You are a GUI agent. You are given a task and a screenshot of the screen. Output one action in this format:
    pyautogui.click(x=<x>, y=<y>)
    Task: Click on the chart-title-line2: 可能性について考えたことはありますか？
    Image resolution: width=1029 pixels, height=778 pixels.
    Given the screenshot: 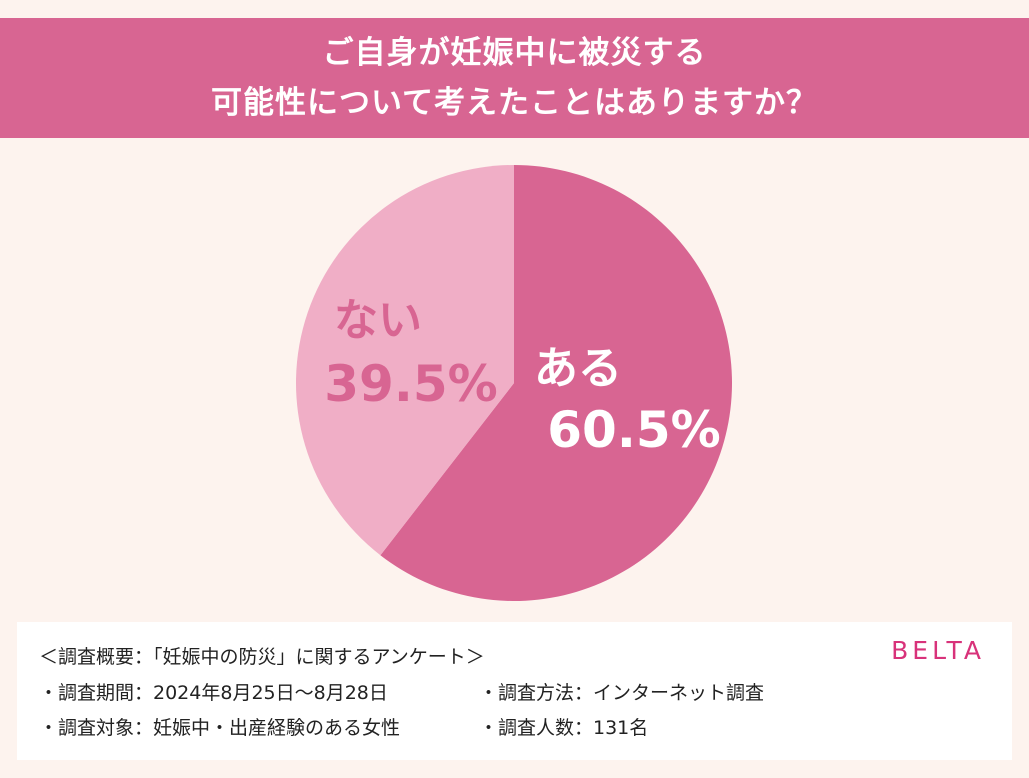 What is the action you would take?
    pyautogui.click(x=514, y=103)
    